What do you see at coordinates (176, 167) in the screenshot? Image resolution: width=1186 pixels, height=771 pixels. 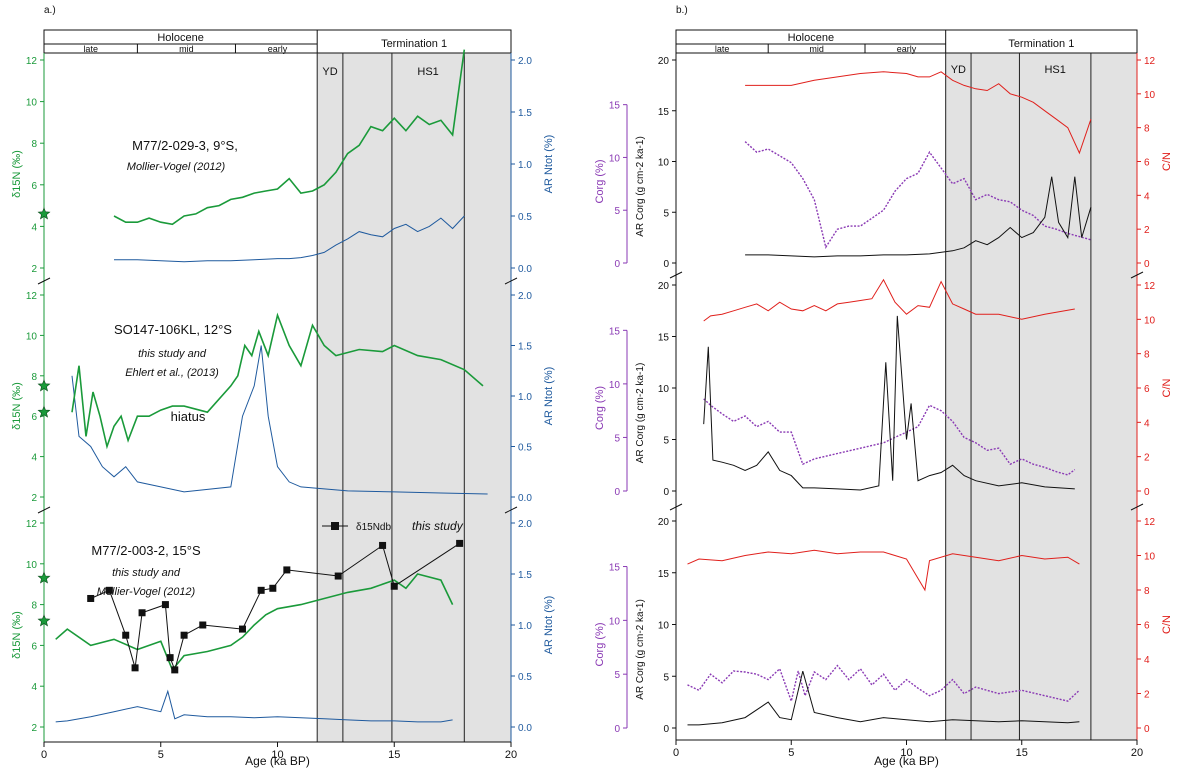 I see `core1-ref: Mollier-Vogel (2012)` at bounding box center [176, 167].